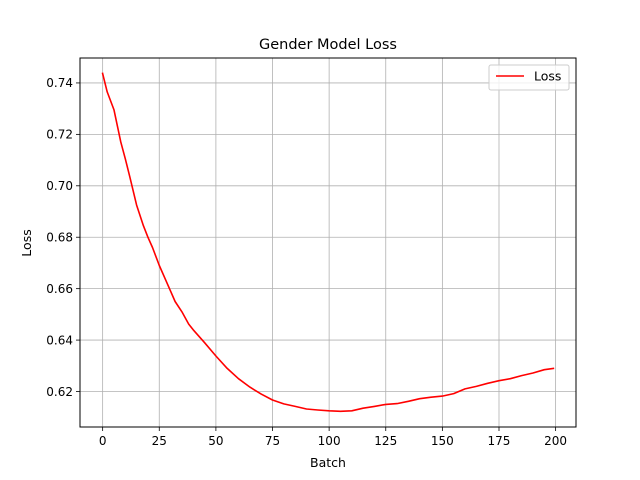 This screenshot has width=640, height=480. I want to click on x-tick-label: 175, so click(499, 441).